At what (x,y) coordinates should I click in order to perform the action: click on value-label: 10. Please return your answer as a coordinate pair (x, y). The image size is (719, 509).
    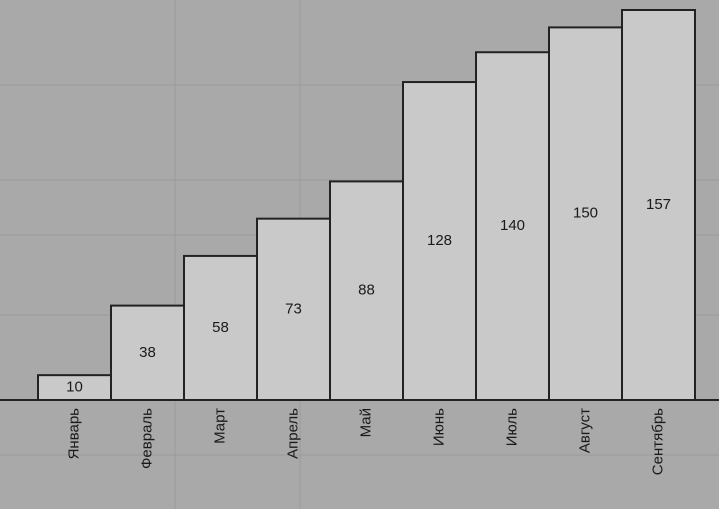
    Looking at the image, I should click on (74, 387).